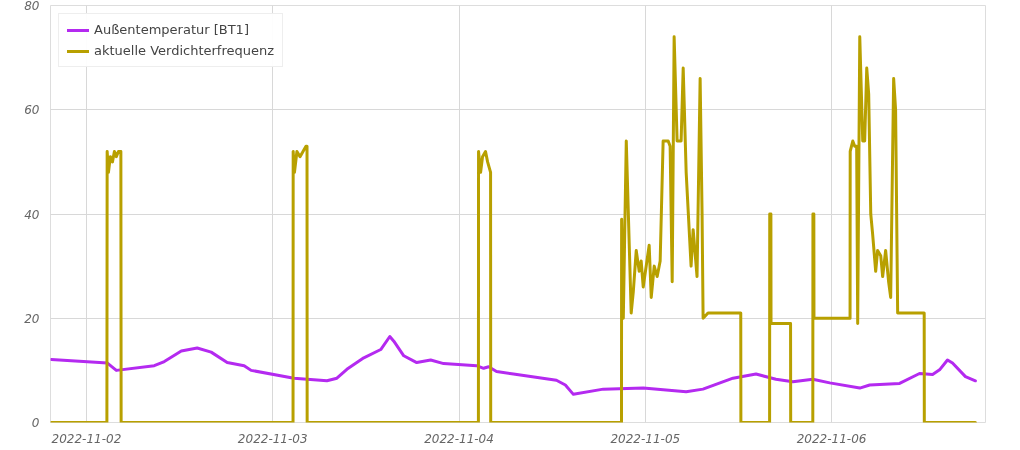 This screenshot has width=1020, height=450. Describe the element at coordinates (459, 438) in the screenshot. I see `x-tick-label: 2022-11-04` at that location.